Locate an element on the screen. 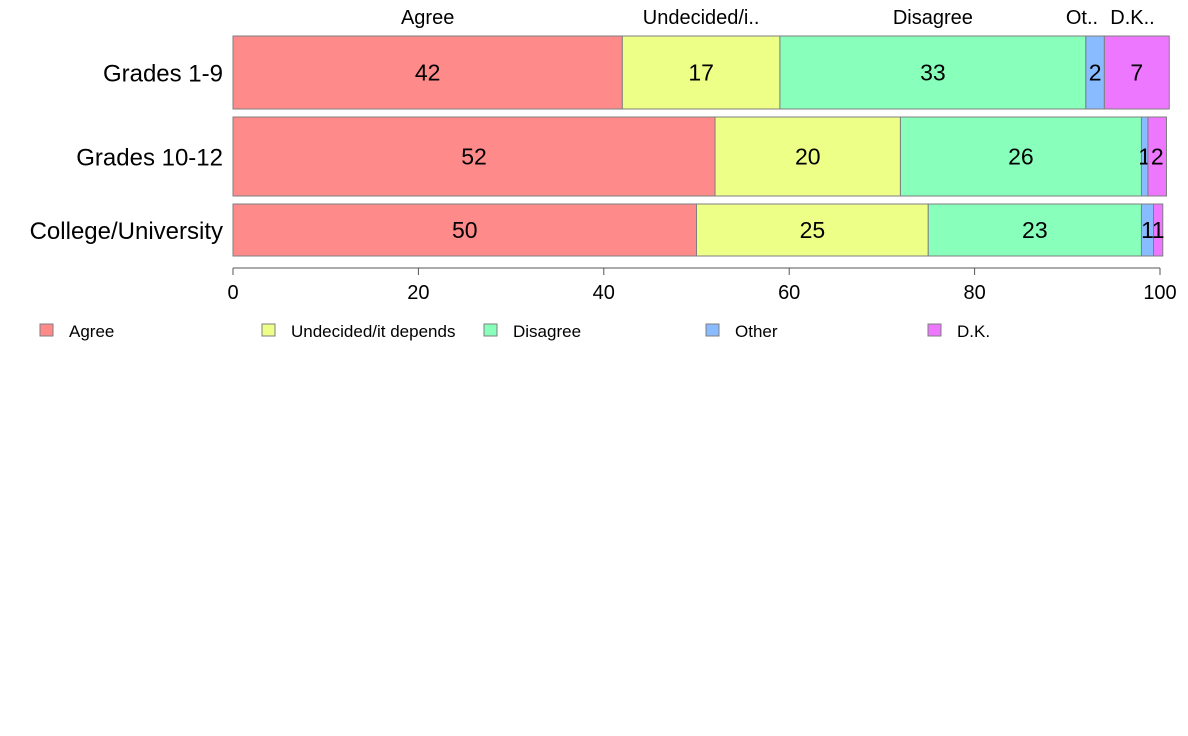 The width and height of the screenshot is (1188, 736). x-axis: 0 20 40 60 80 100 is located at coordinates (702, 285).